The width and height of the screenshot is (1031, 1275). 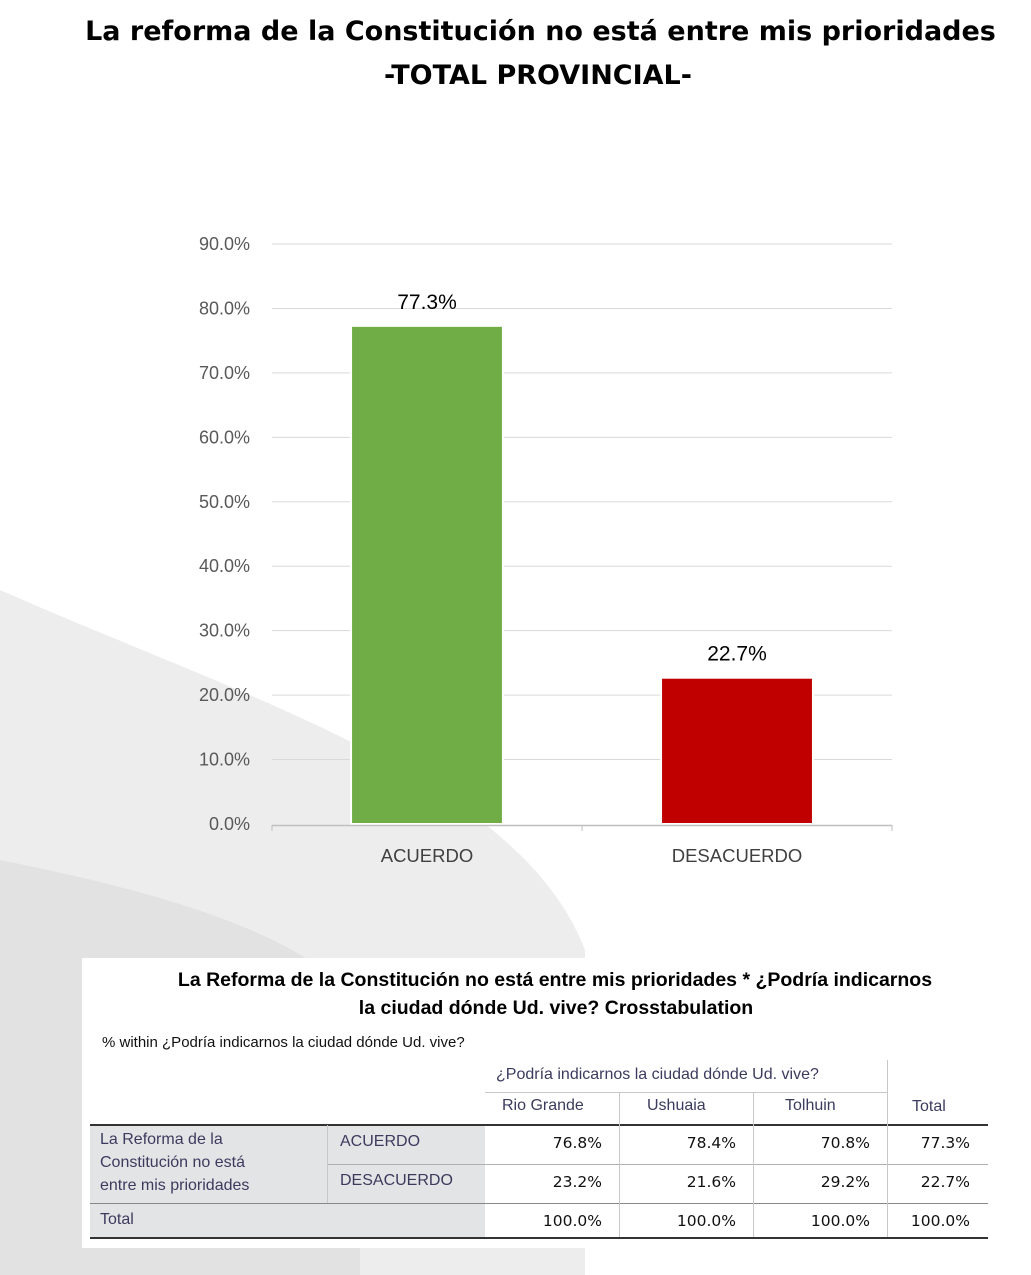 What do you see at coordinates (224, 760) in the screenshot?
I see `y-tick-label: 10.0%` at bounding box center [224, 760].